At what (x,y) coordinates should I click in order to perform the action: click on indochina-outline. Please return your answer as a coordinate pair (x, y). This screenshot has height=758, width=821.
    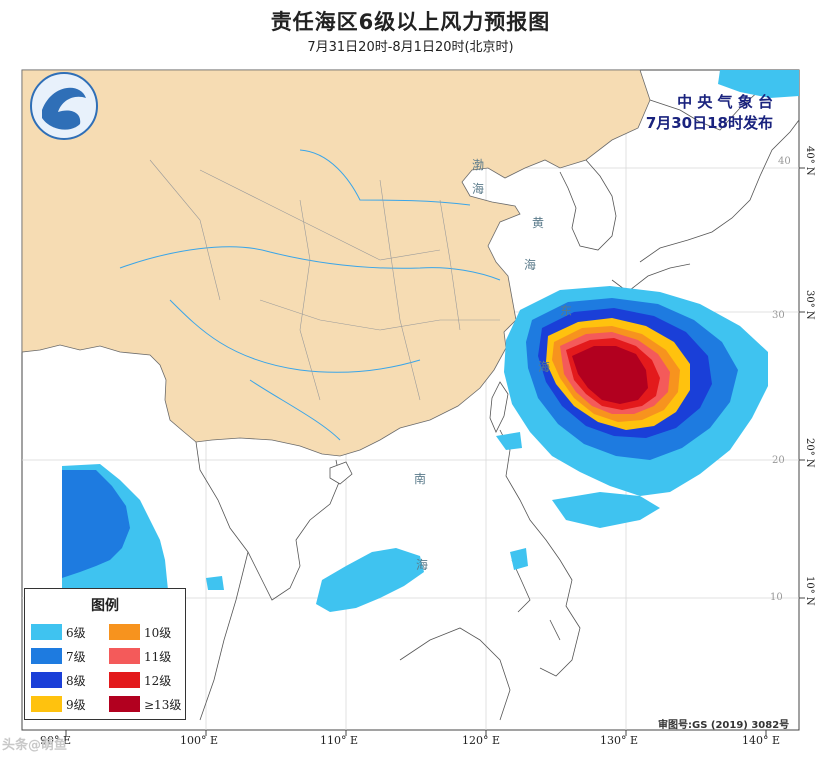
    Looking at the image, I should click on (268, 581).